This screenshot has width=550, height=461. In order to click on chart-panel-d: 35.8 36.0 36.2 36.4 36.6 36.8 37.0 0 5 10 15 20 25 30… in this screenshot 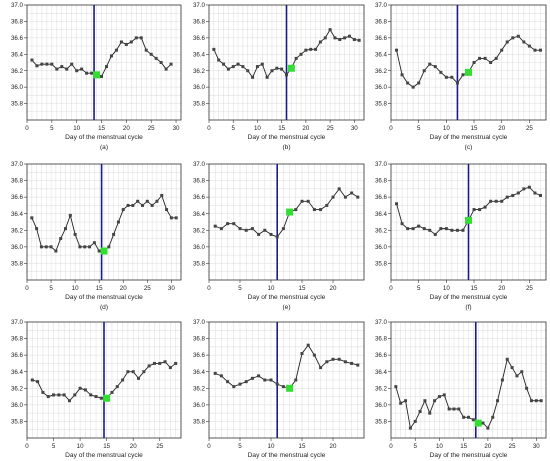, I will do `click(96, 236)`.